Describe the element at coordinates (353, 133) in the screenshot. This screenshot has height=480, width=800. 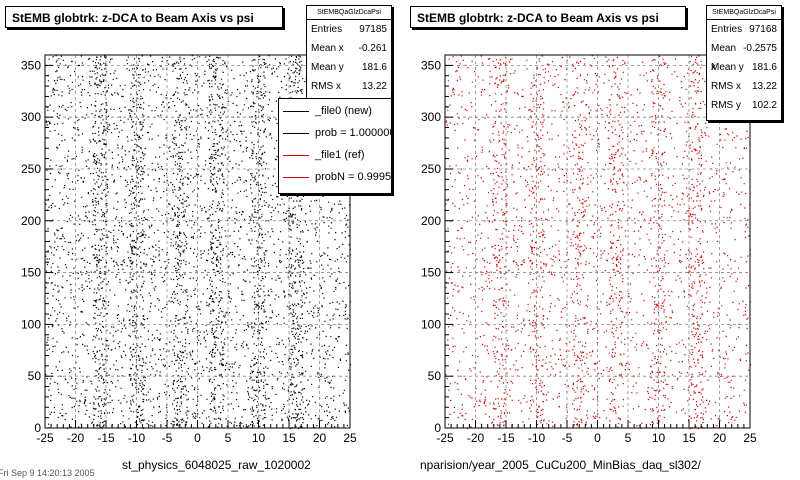
I see `legend-label: prob = 1.000000` at that location.